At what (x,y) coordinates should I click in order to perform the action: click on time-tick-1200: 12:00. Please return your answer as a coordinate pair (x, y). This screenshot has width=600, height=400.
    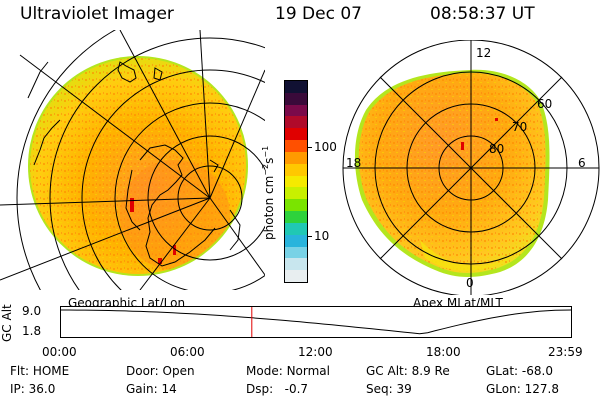
    Looking at the image, I should click on (315, 352).